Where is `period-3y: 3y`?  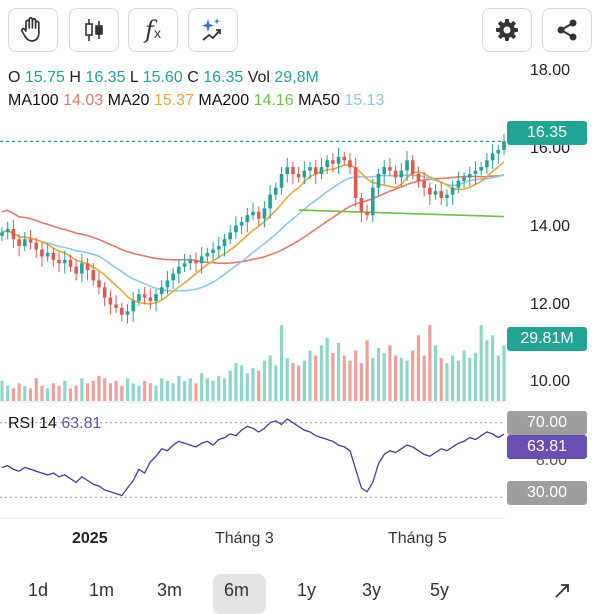
period-3y: 3y is located at coordinates (372, 590).